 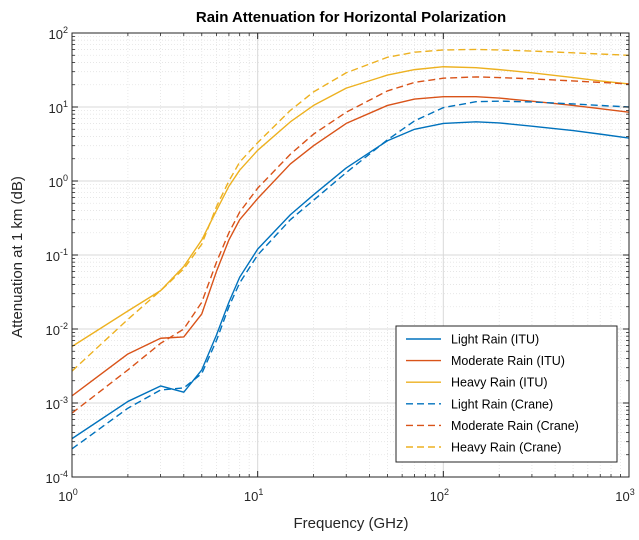 I want to click on y-tick-labels: 10⁻⁴ 10⁻³ 10⁻² 10⁻¹ 10⁰ 10¹ 10², so click(x=57, y=255).